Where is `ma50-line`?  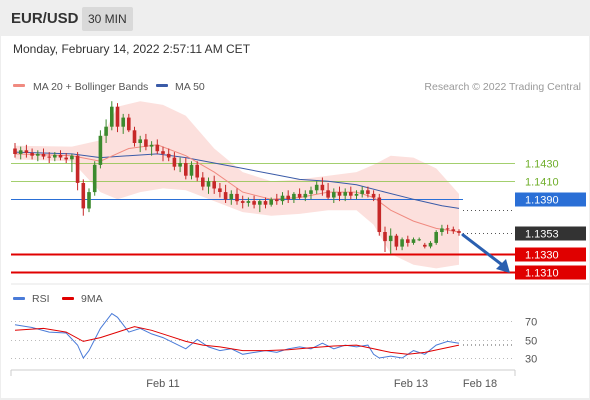 ma50-line is located at coordinates (237, 180).